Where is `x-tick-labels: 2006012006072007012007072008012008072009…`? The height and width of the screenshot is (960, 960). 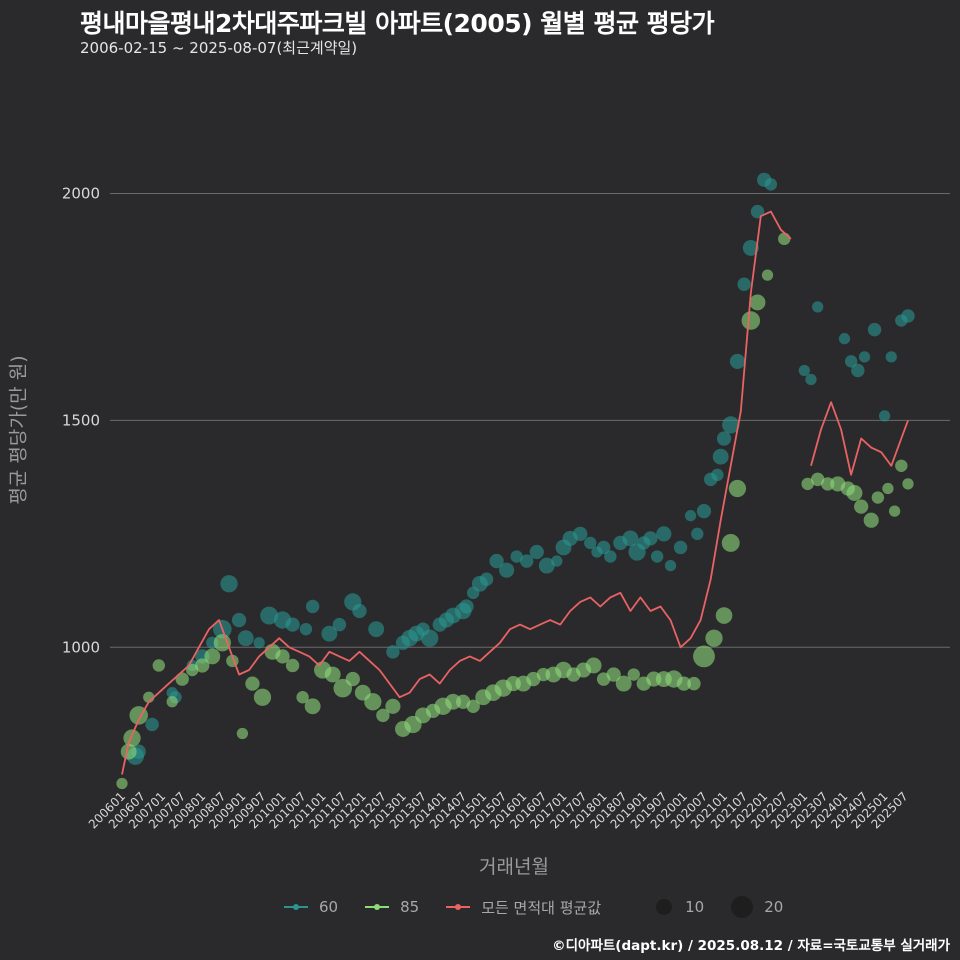
x-tick-labels: 2006012006072007012007072008012008072009… is located at coordinates (498, 810).